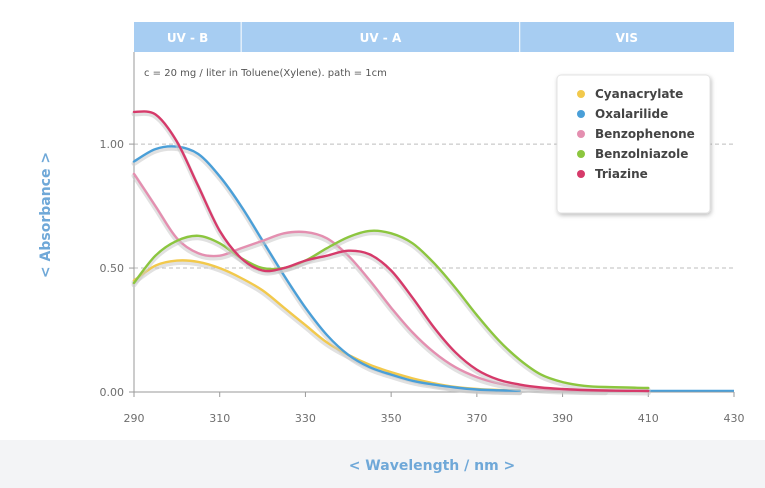  I want to click on legend-swatch-triazine, so click(581, 174).